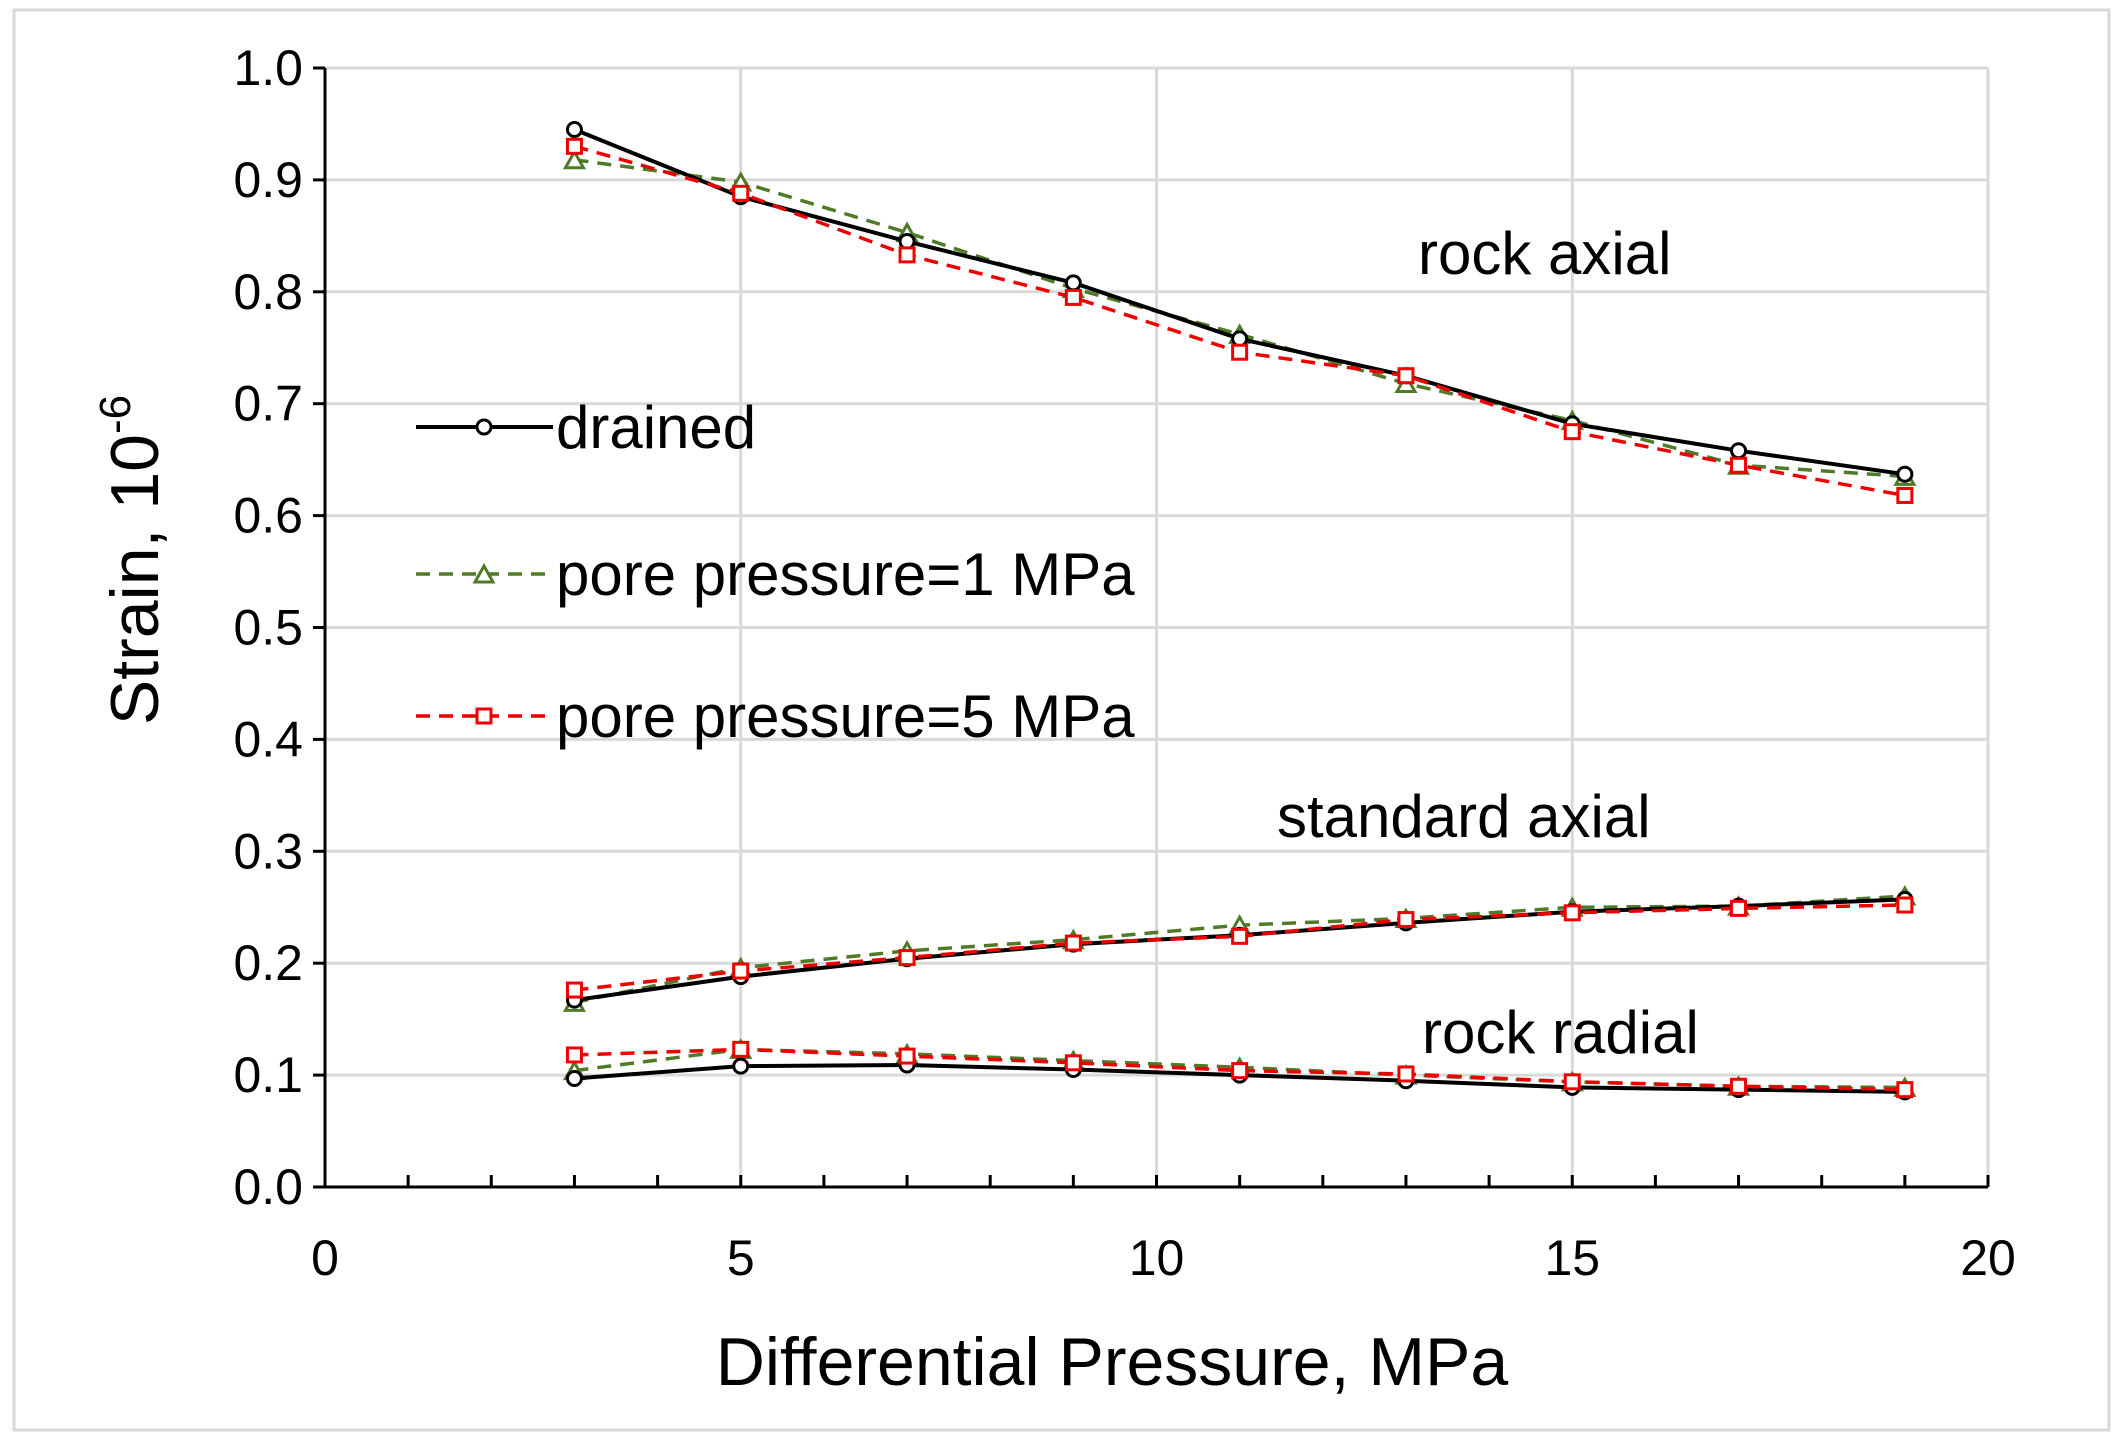  I want to click on y-tick-label: 0.3, so click(268, 851).